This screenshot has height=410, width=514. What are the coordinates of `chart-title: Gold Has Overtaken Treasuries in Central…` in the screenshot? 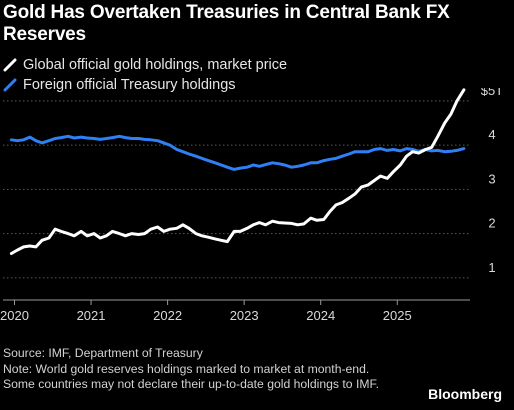 It's located at (226, 23).